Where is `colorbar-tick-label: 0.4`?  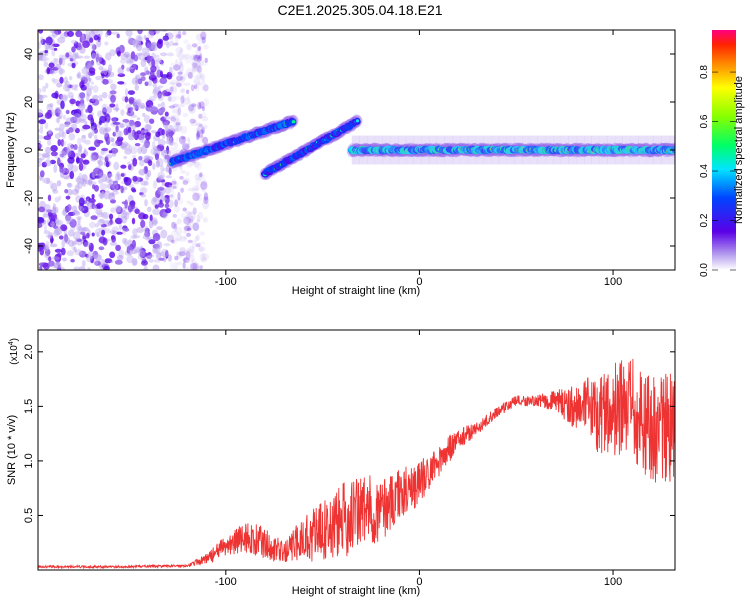 colorbar-tick-label: 0.4 is located at coordinates (704, 171).